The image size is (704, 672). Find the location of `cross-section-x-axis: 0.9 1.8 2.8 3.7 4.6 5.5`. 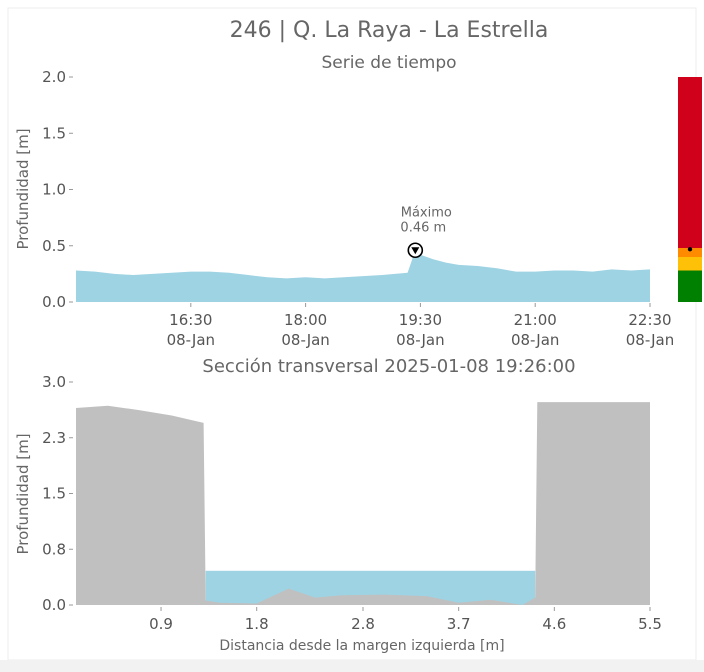

cross-section-x-axis: 0.9 1.8 2.8 3.7 4.6 5.5 is located at coordinates (405, 620).